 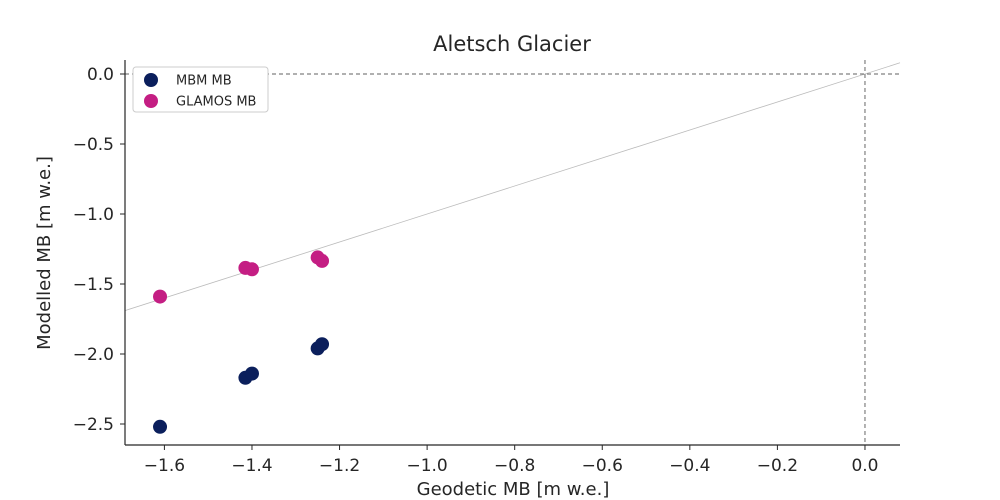 I want to click on y-tick-label: −1.0, so click(x=93, y=215).